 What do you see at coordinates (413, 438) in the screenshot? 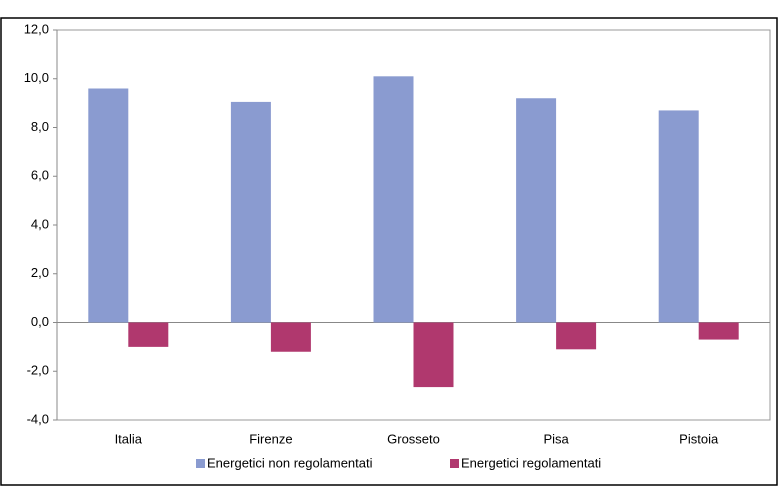
I see `x-tick-label: Grosseto` at bounding box center [413, 438].